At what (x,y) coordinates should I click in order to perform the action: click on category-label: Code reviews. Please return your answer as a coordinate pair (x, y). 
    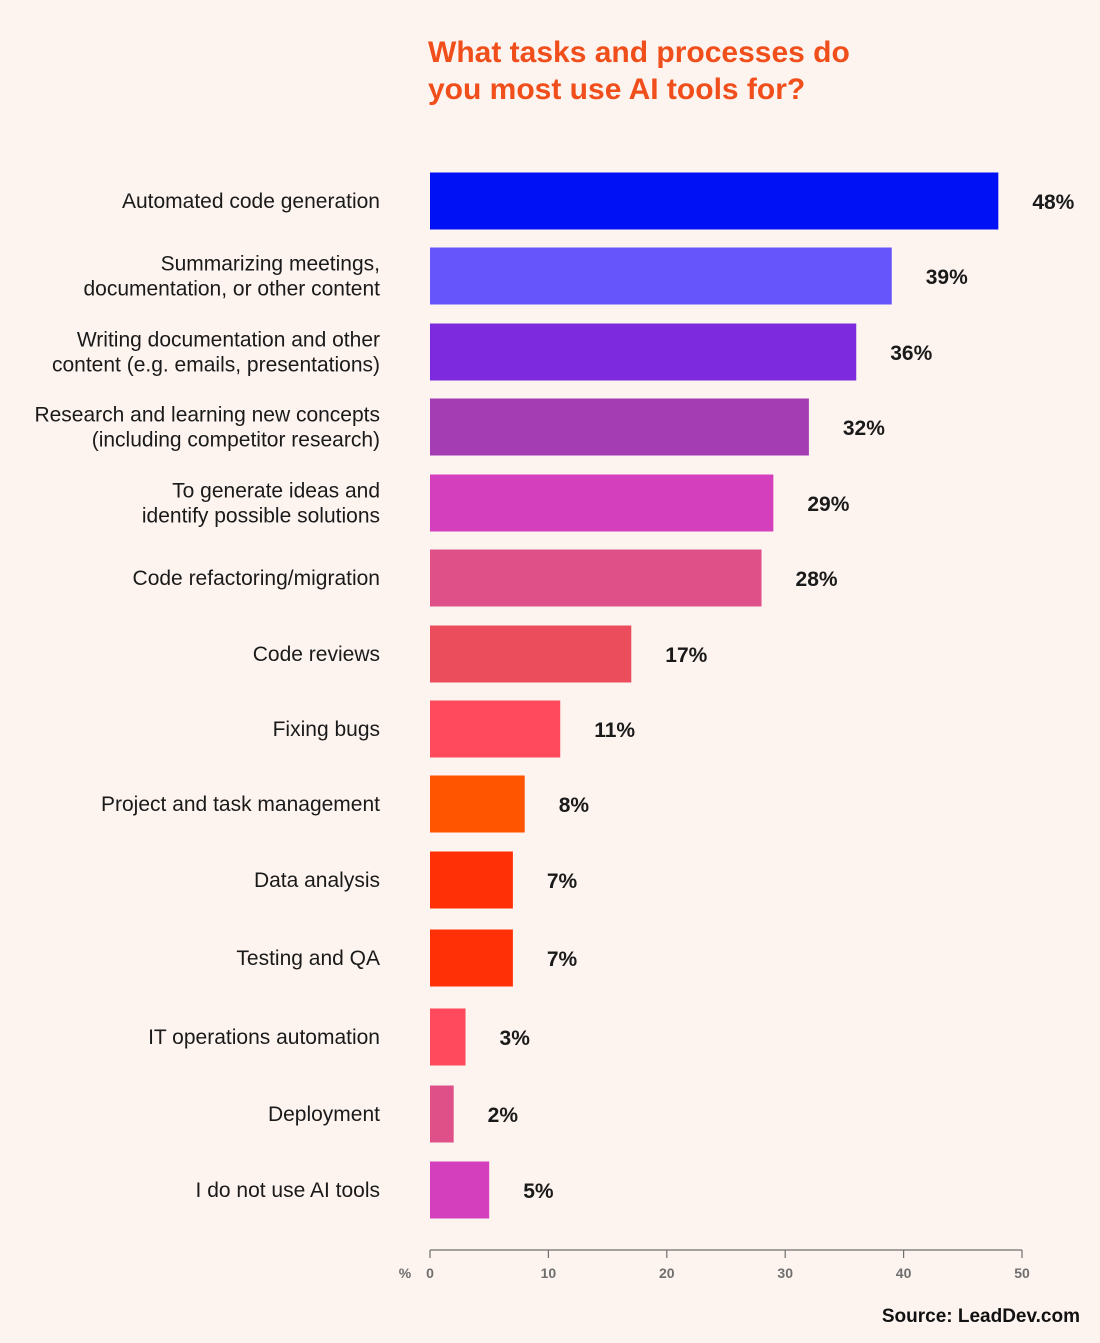
    Looking at the image, I should click on (316, 654).